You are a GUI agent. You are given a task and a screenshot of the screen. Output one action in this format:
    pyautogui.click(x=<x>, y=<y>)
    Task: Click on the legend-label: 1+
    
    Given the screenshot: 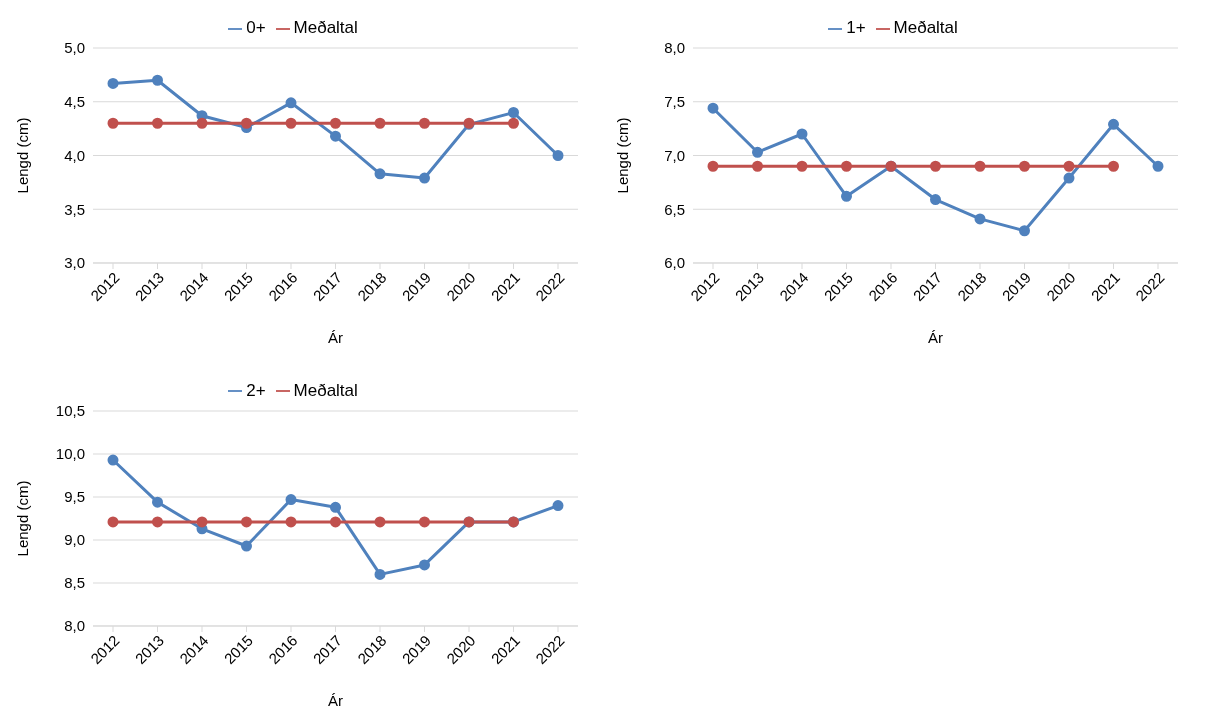 What is the action you would take?
    pyautogui.click(x=856, y=27)
    